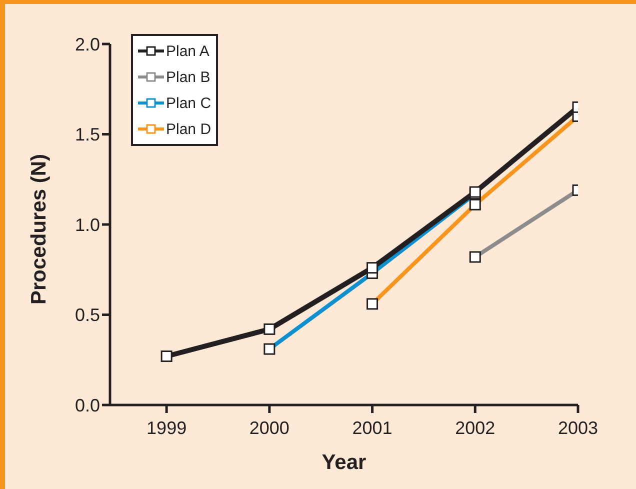 The image size is (636, 489). Describe the element at coordinates (87, 405) in the screenshot. I see `y-tick-label: 0.0` at that location.